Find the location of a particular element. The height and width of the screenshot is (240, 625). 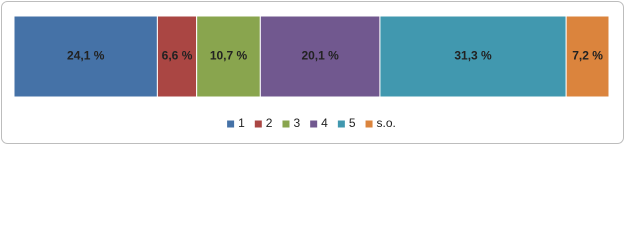

value-label: 10,7 % is located at coordinates (229, 56).